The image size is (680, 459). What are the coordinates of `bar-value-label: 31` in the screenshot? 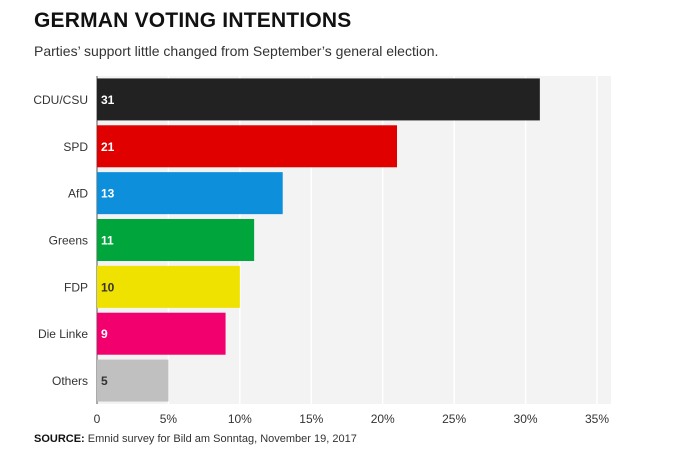 It's located at (108, 100).